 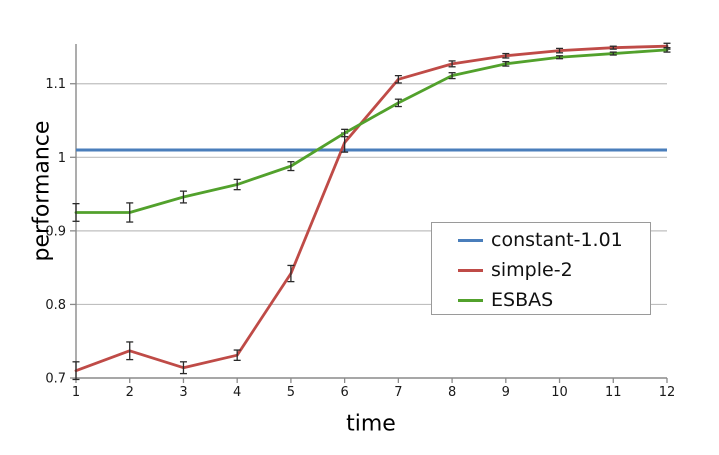 I want to click on x-tick-label: 3, so click(x=183, y=392).